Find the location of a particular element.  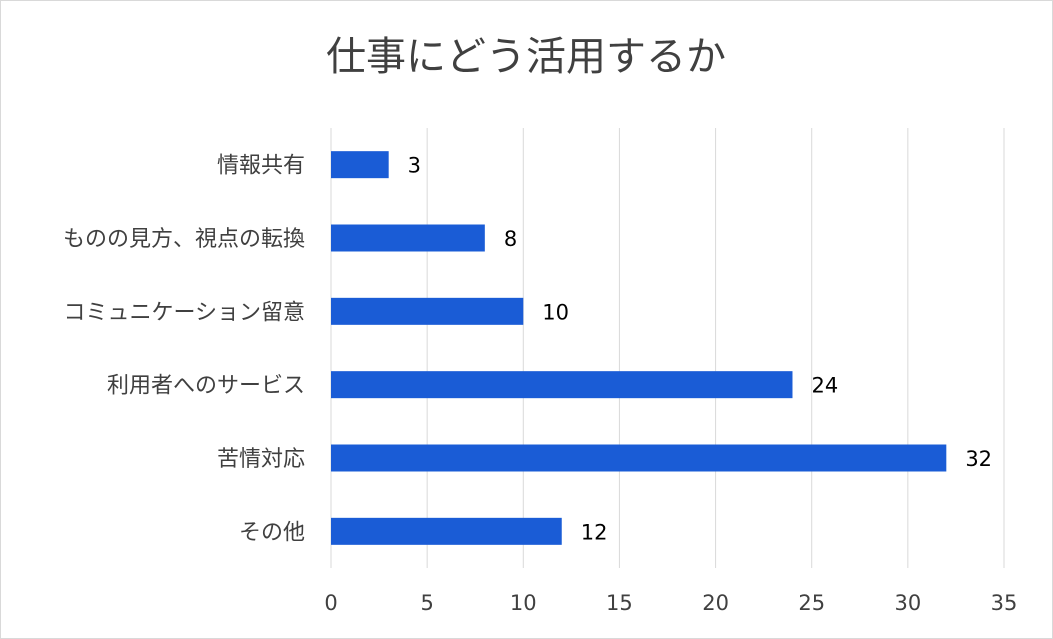

x-tick-label: 15 is located at coordinates (619, 603).